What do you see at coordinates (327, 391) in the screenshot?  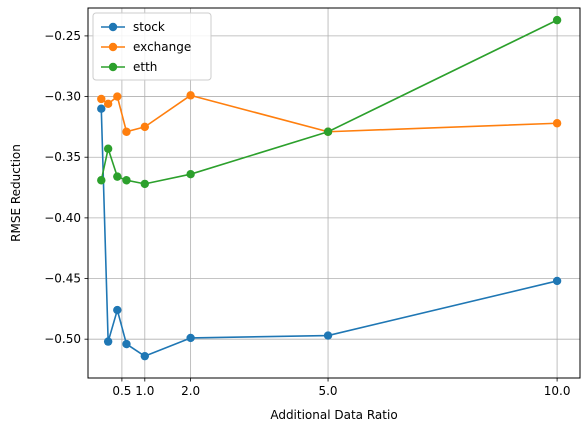 I see `x-tick-label: 5.0` at bounding box center [327, 391].